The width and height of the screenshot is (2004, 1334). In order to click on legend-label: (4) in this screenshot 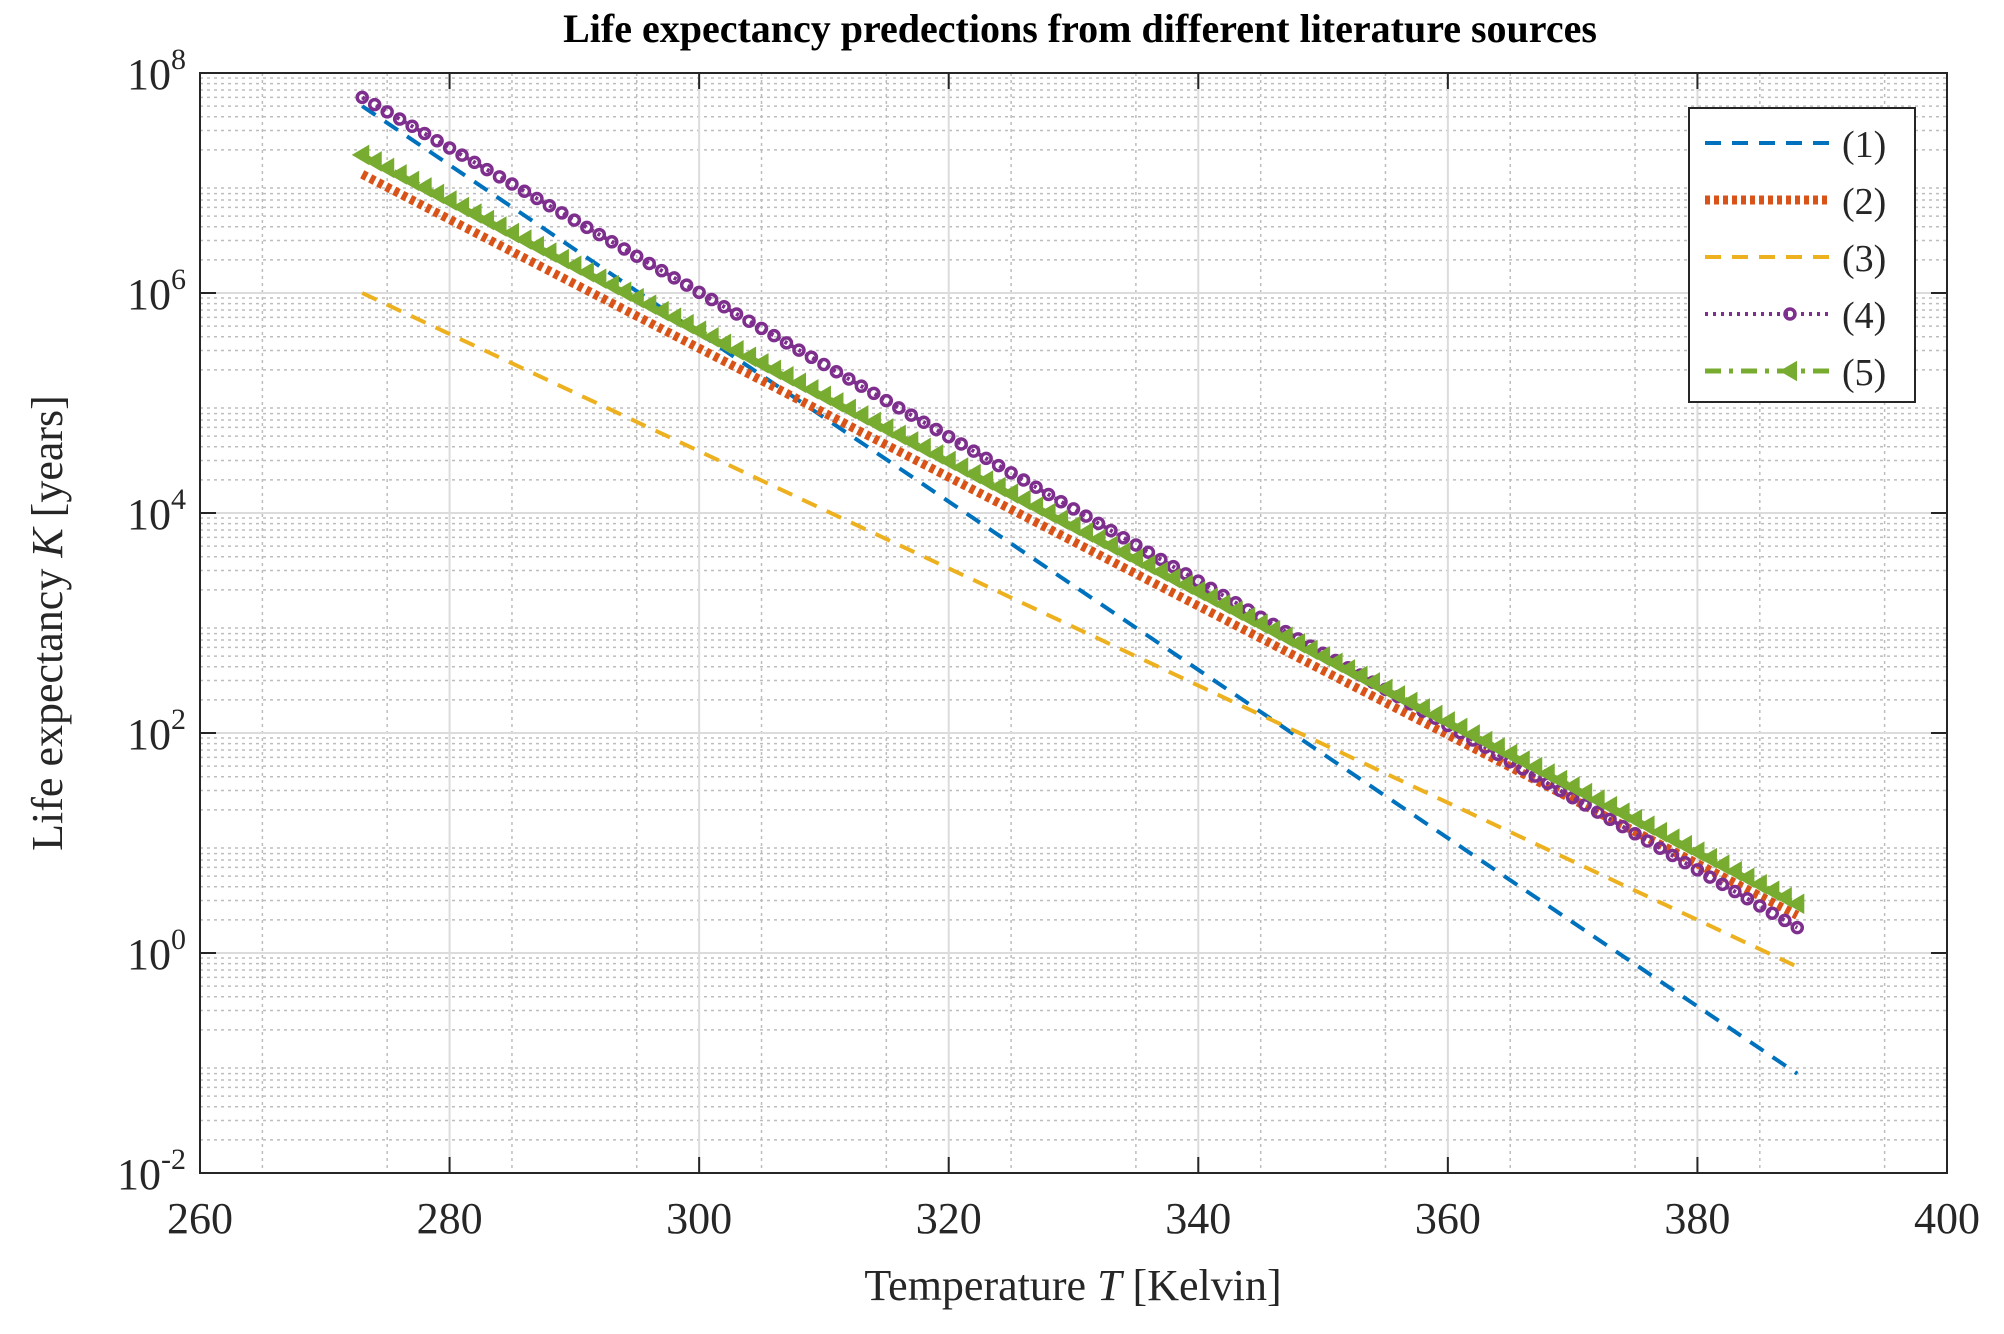, I will do `click(1864, 316)`.